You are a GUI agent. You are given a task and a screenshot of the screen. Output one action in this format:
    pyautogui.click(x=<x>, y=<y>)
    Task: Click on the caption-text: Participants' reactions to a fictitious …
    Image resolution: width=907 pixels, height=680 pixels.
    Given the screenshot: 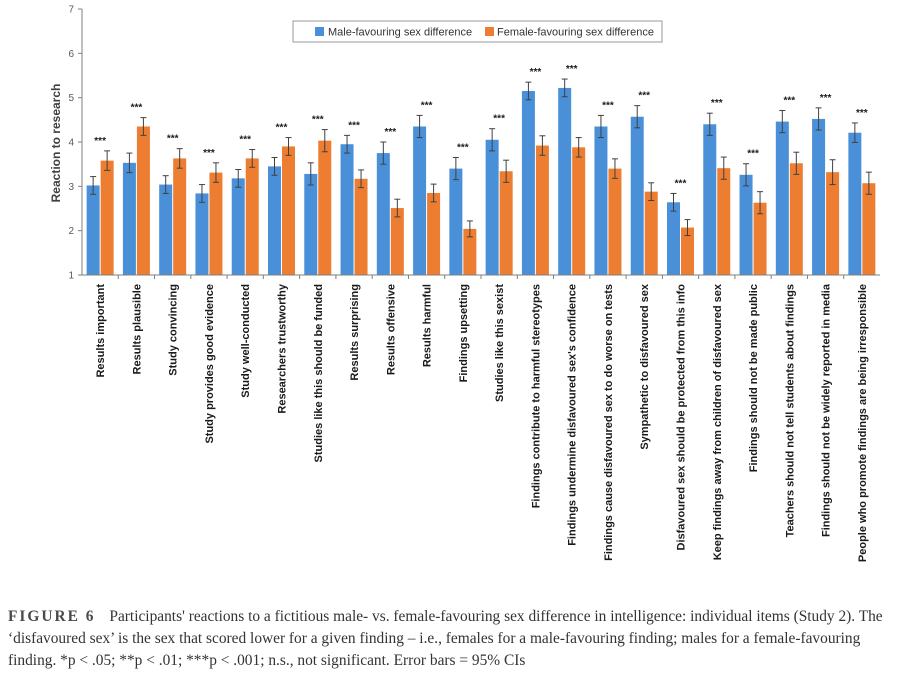 What is the action you would take?
    pyautogui.click(x=445, y=638)
    